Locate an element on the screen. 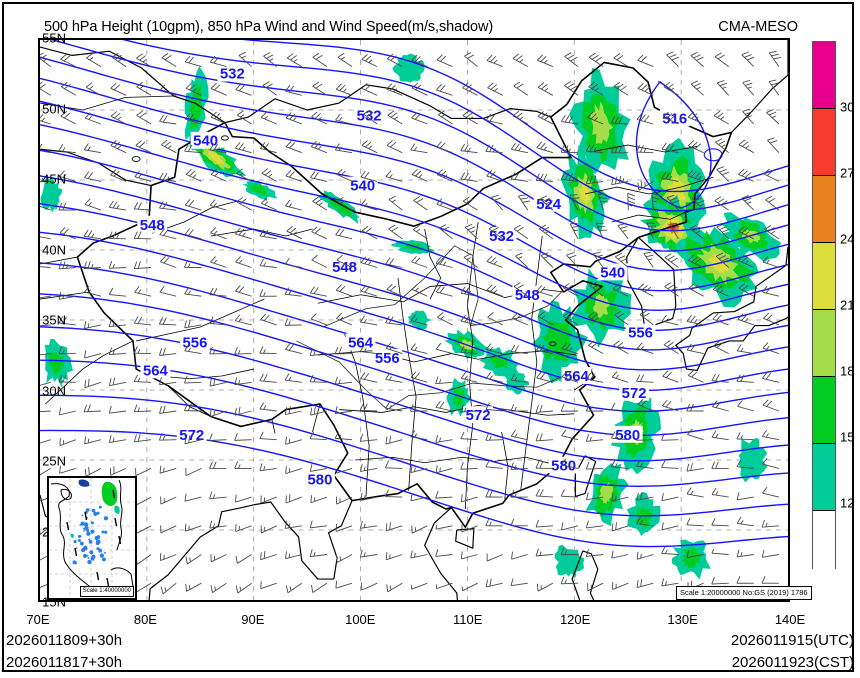 The width and height of the screenshot is (860, 678). y-axis-tick-30N: 30N is located at coordinates (54, 390).